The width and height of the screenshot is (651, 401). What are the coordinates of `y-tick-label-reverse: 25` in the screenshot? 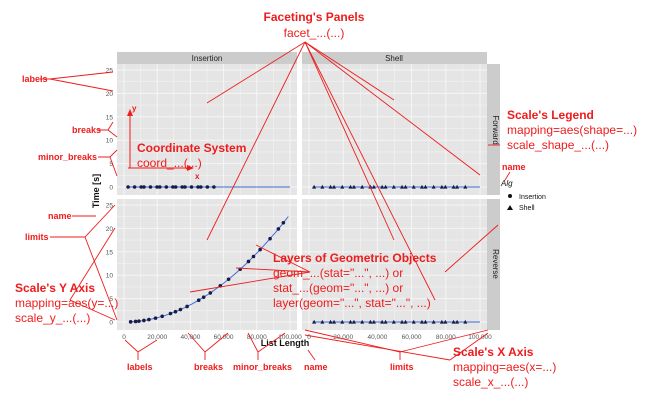 It's located at (110, 206).